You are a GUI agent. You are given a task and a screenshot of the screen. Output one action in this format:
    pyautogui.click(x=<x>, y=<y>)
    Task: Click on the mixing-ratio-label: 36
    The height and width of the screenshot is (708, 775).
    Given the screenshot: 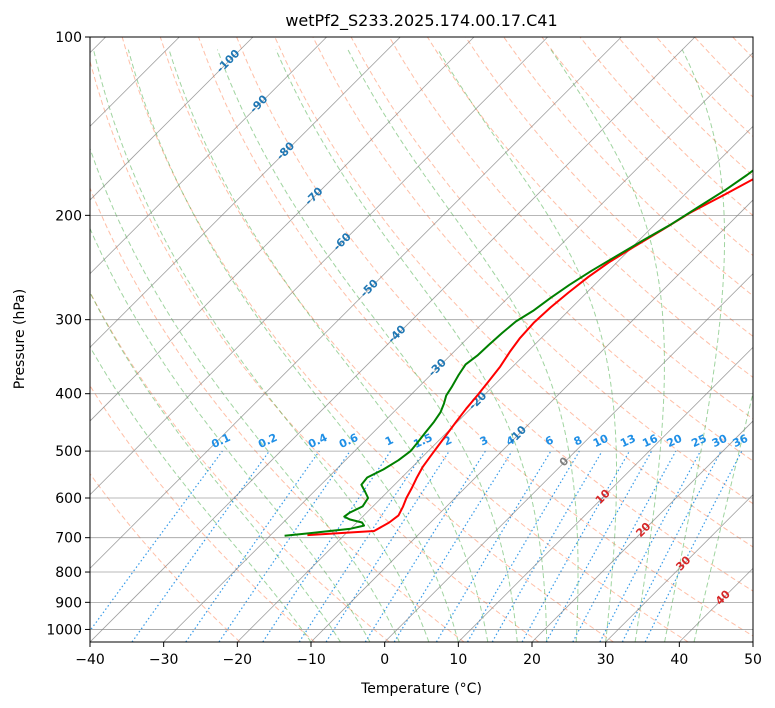 What is the action you would take?
    pyautogui.click(x=741, y=441)
    